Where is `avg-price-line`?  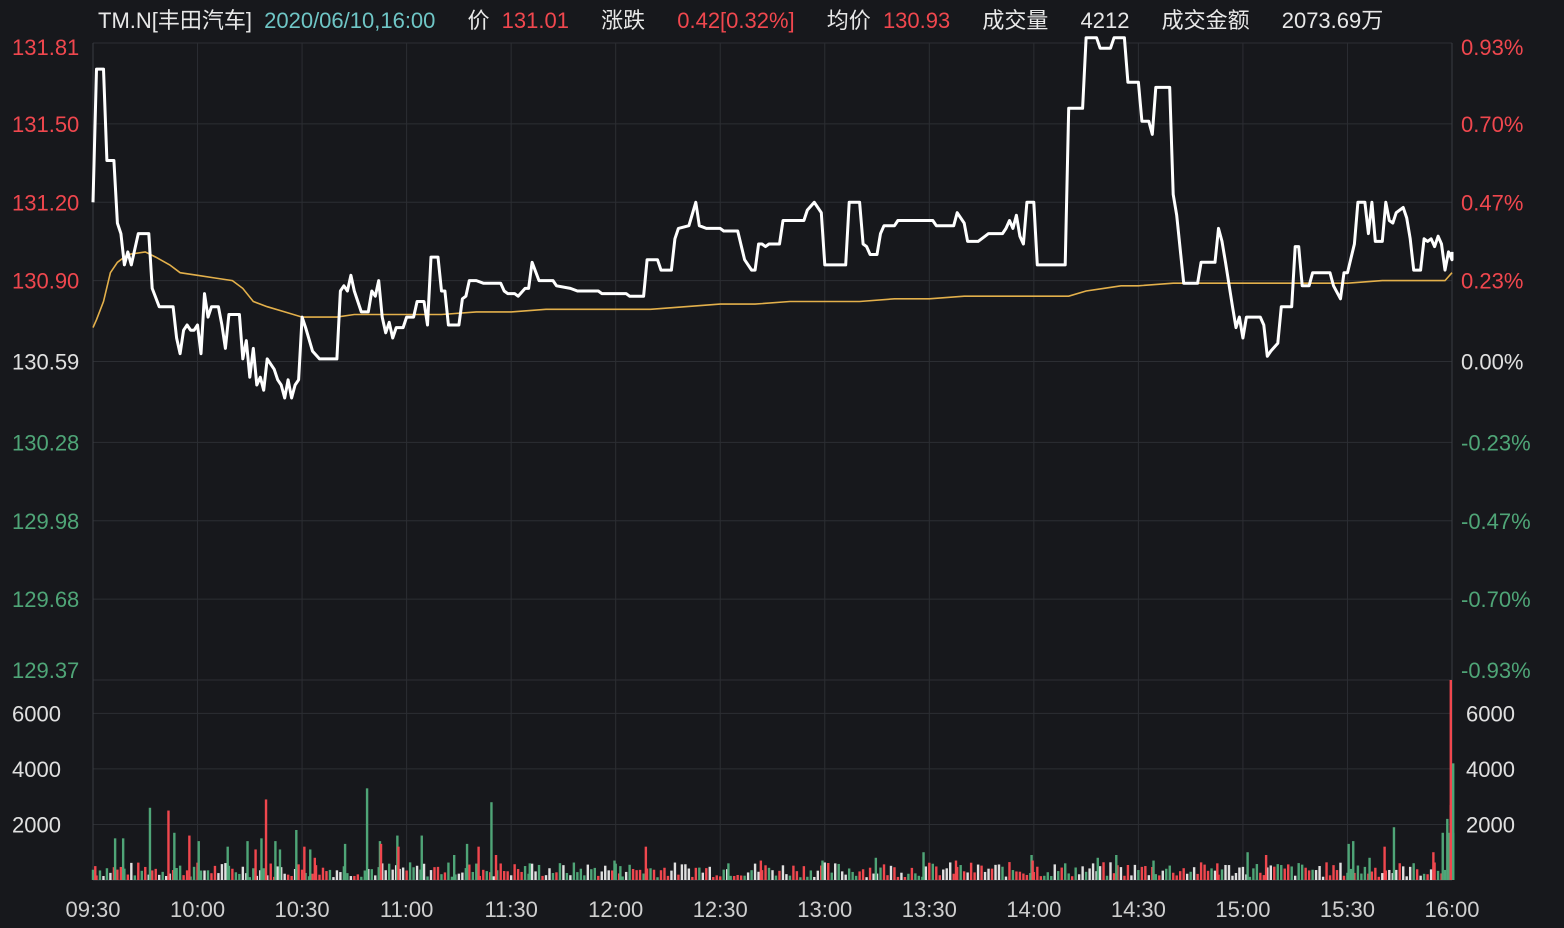
avg-price-line is located at coordinates (772, 289).